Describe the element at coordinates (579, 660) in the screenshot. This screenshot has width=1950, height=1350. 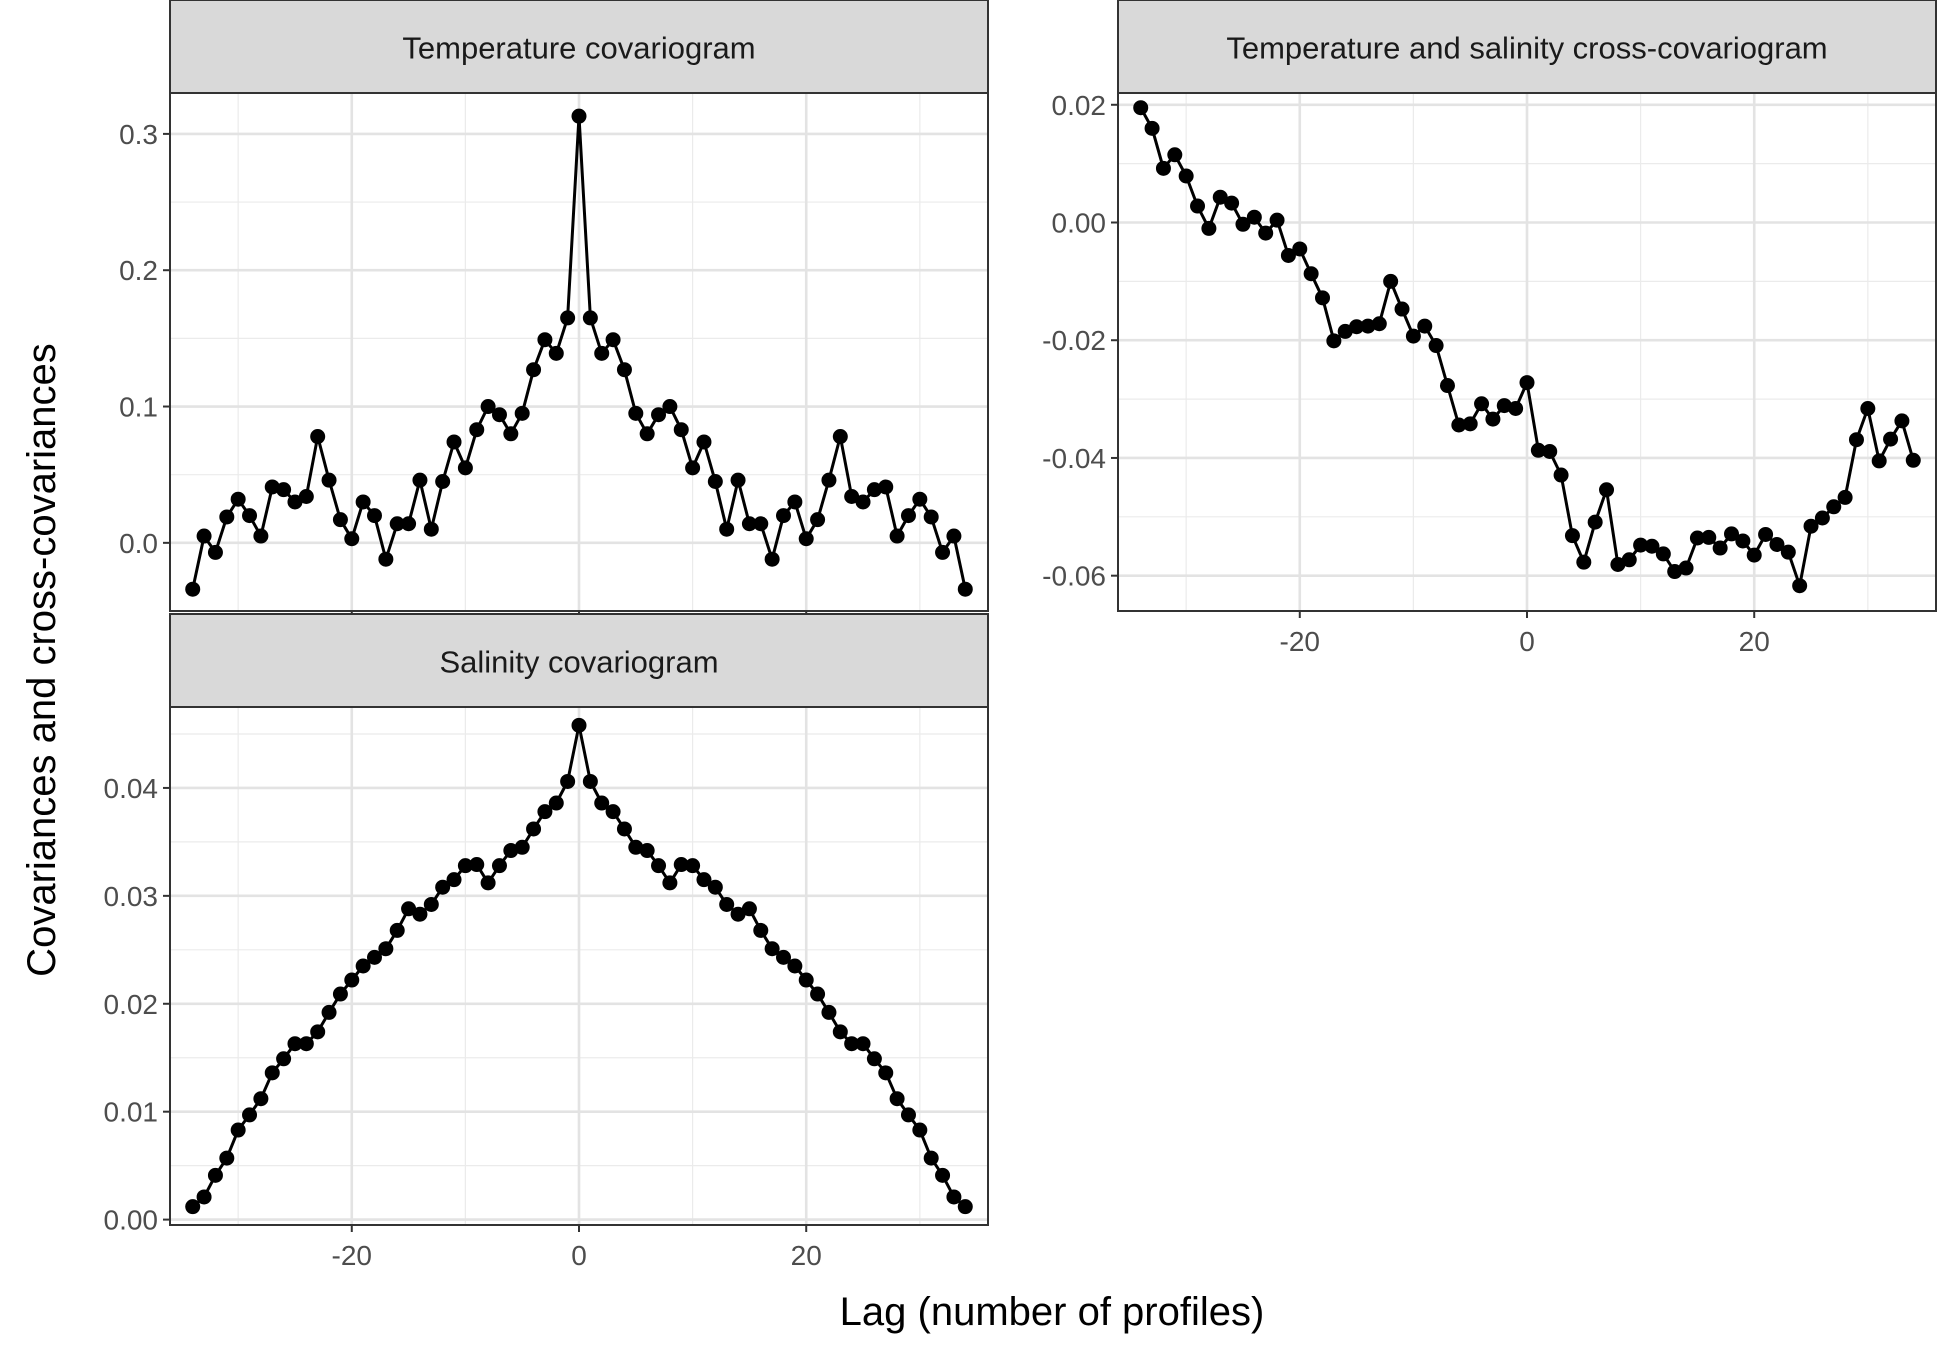
I see `panel-strip` at that location.